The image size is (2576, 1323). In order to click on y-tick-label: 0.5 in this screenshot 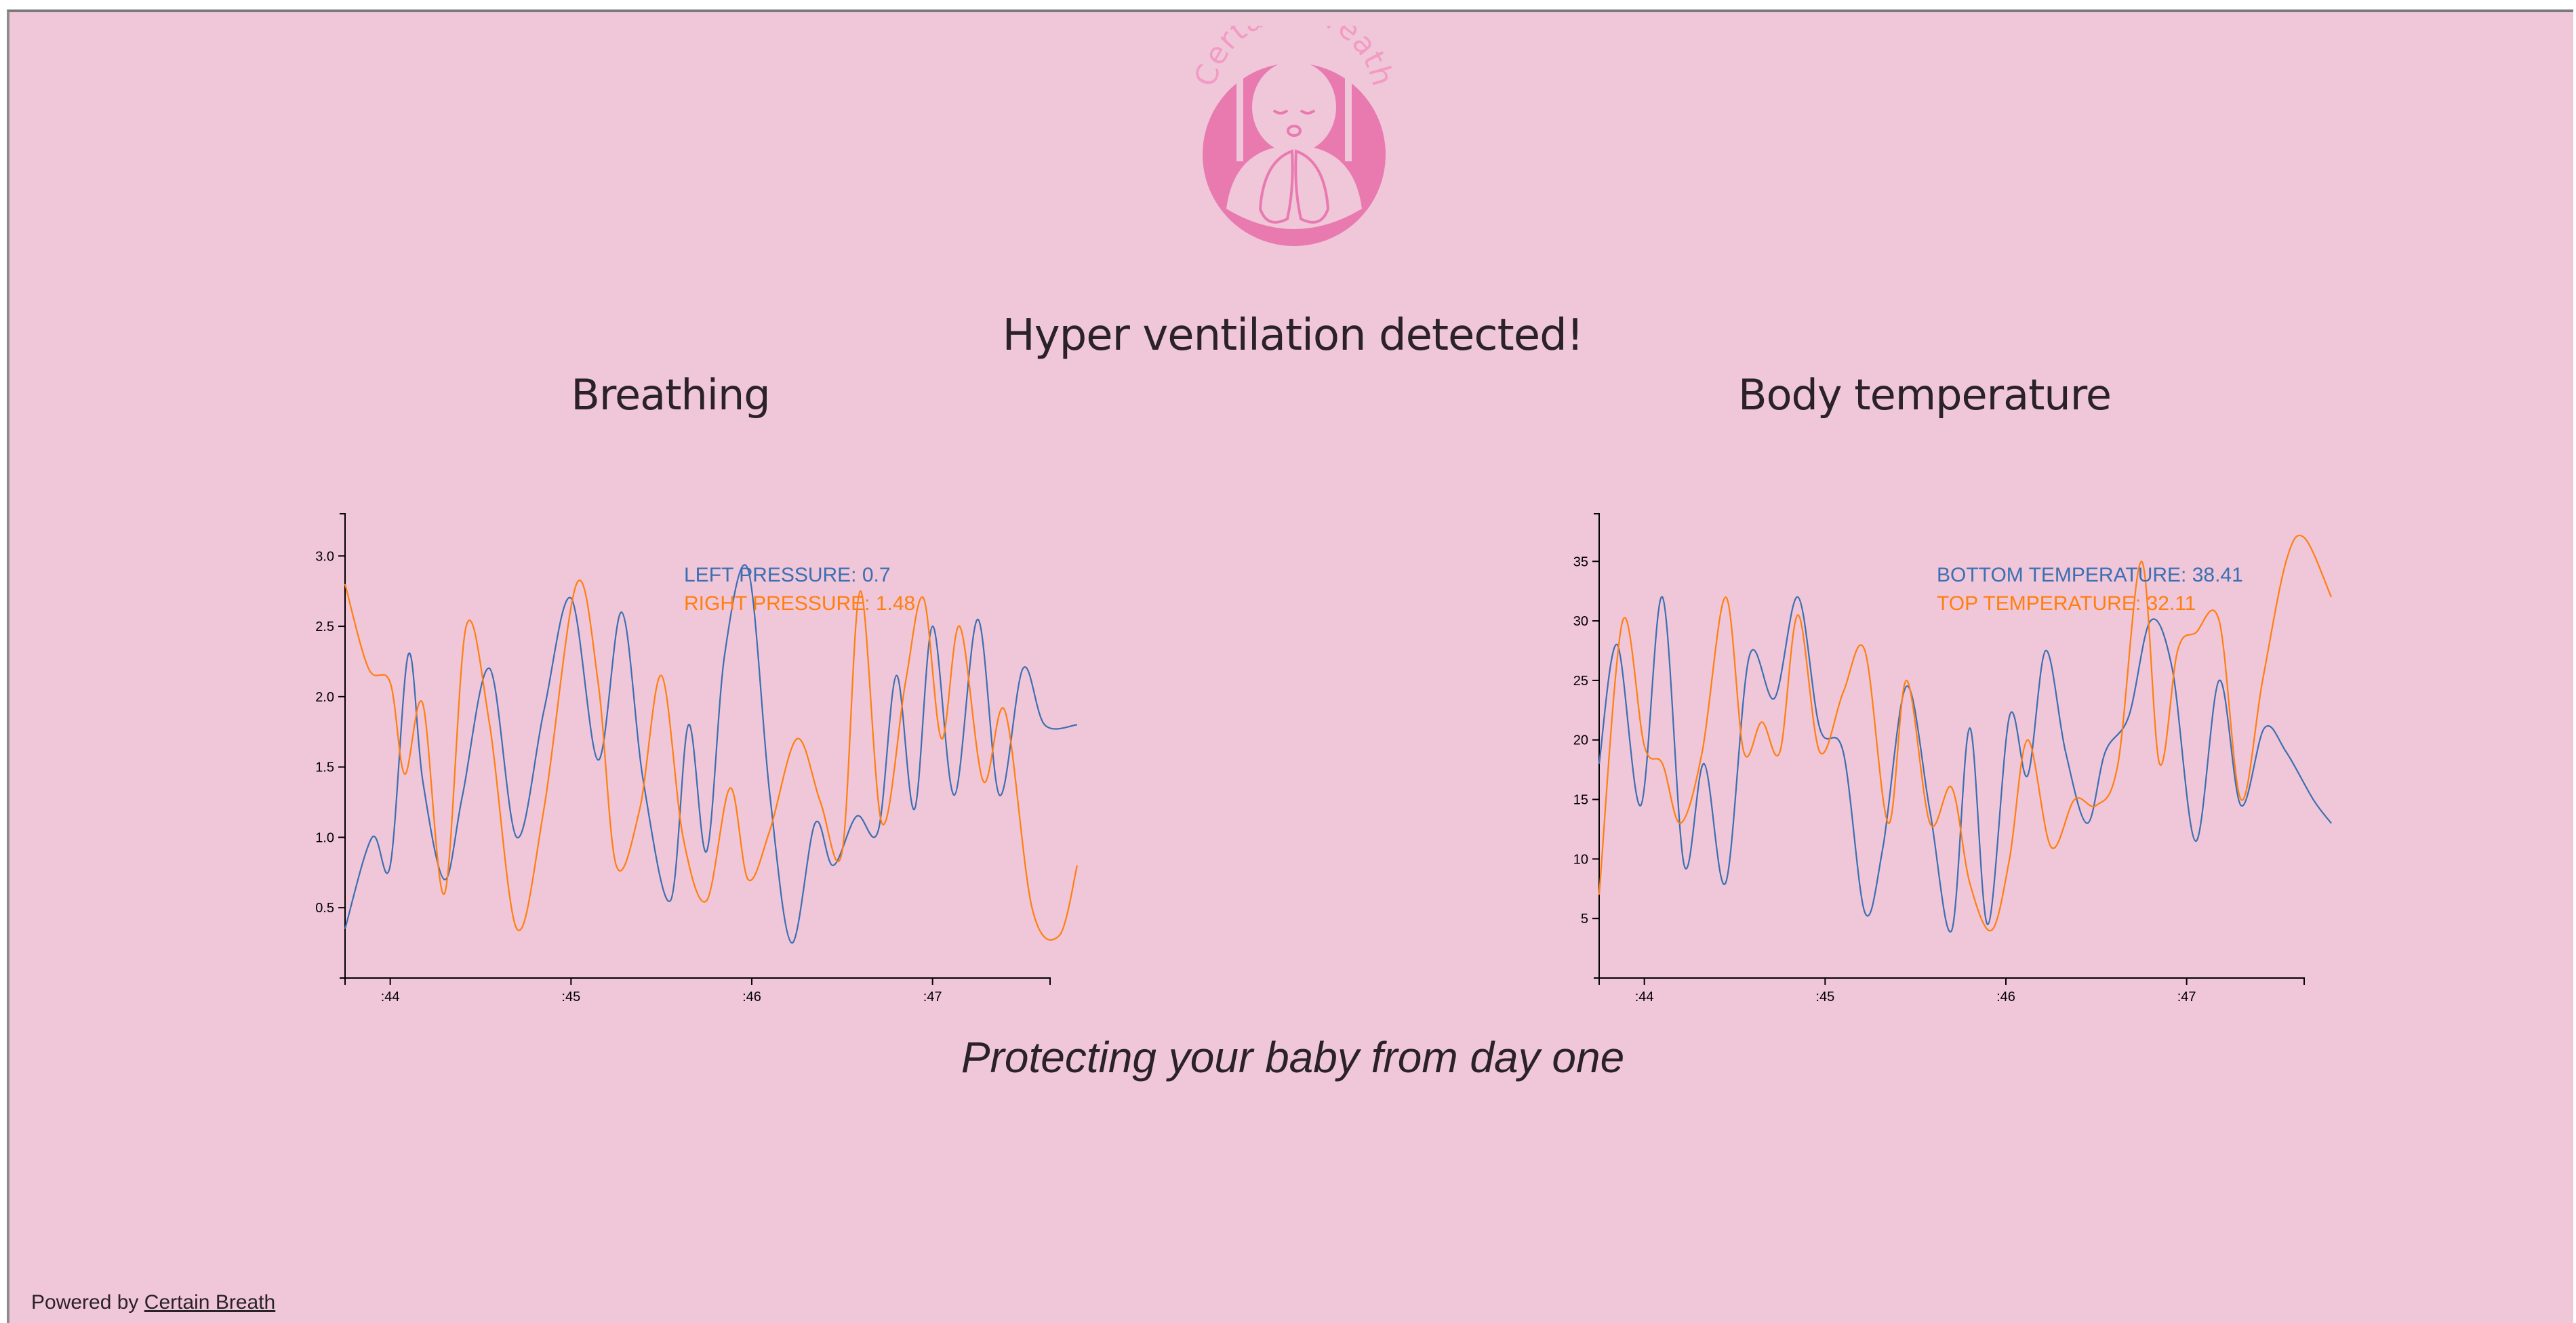, I will do `click(324, 909)`.